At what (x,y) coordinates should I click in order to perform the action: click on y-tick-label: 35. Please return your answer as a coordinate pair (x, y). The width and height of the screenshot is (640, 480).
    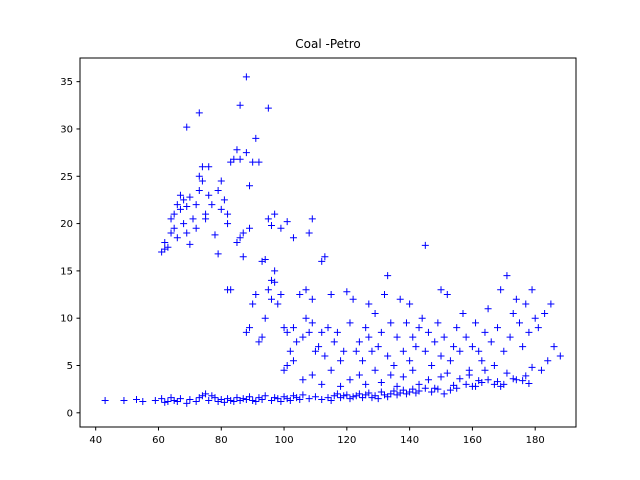
    Looking at the image, I should click on (66, 82).